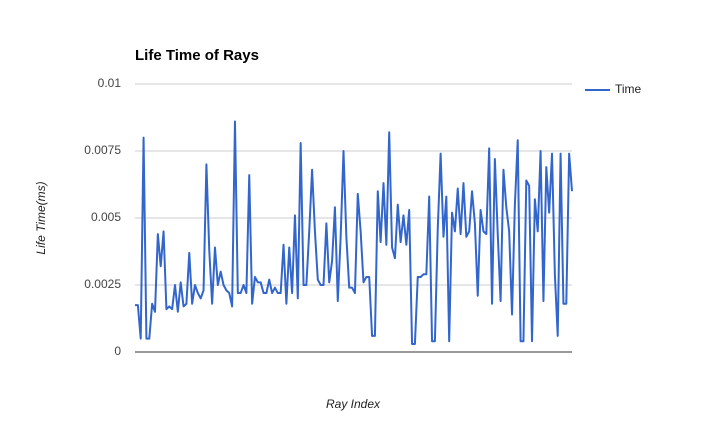 The height and width of the screenshot is (441, 705). Describe the element at coordinates (106, 217) in the screenshot. I see `y-tick-label: 0.005` at that location.